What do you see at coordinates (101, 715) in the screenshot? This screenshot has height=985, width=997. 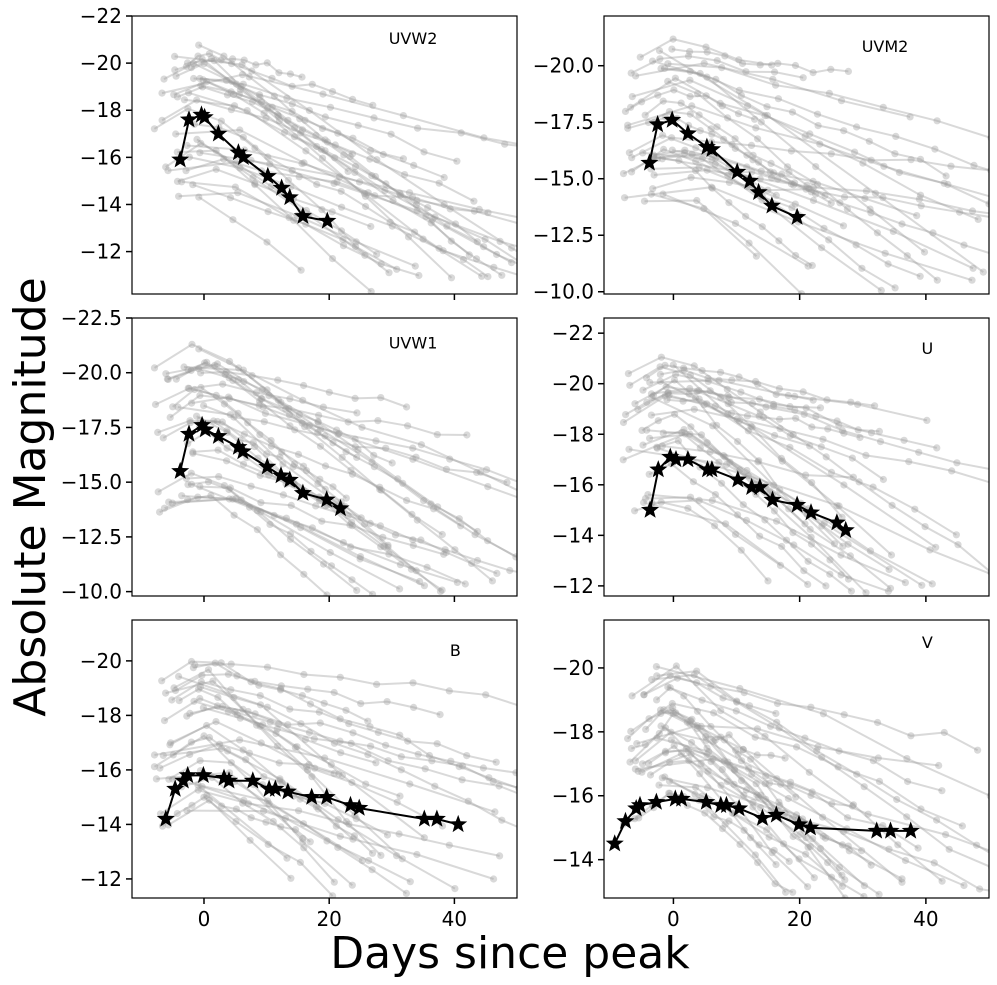 I see `y-tick-label: −18` at bounding box center [101, 715].